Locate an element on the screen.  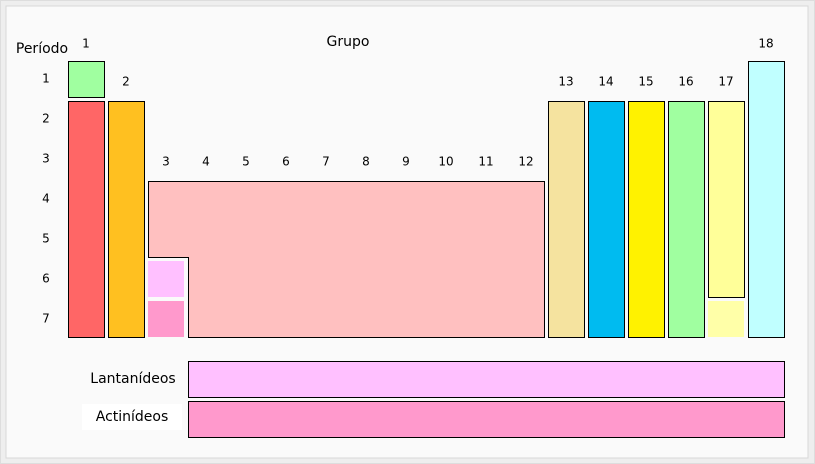
group-number: 3 is located at coordinates (166, 162).